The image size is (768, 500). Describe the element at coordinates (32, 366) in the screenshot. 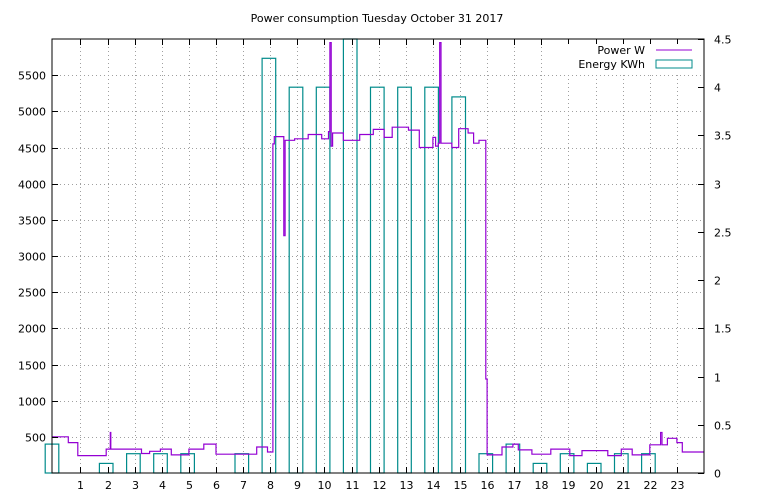

I see `y-tick-label: 1500` at that location.